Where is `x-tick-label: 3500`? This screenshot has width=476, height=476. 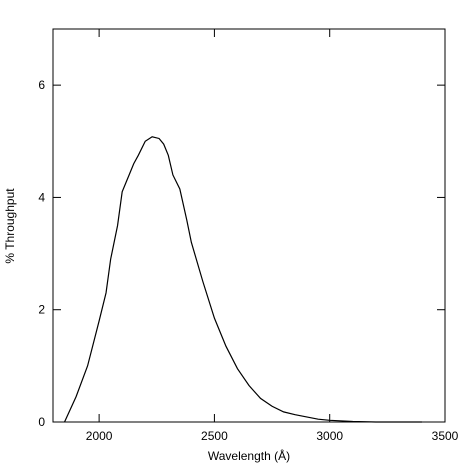 x-tick-label: 3500 is located at coordinates (445, 436).